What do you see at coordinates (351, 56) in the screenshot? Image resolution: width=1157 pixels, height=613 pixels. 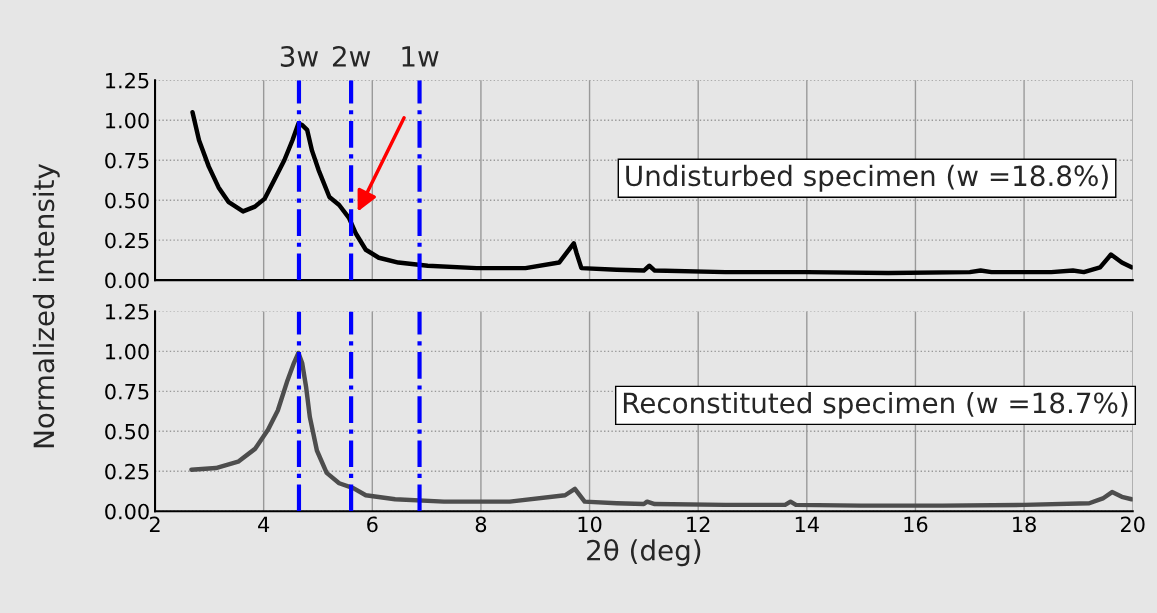 I see `ref-line-label: 2w` at bounding box center [351, 56].